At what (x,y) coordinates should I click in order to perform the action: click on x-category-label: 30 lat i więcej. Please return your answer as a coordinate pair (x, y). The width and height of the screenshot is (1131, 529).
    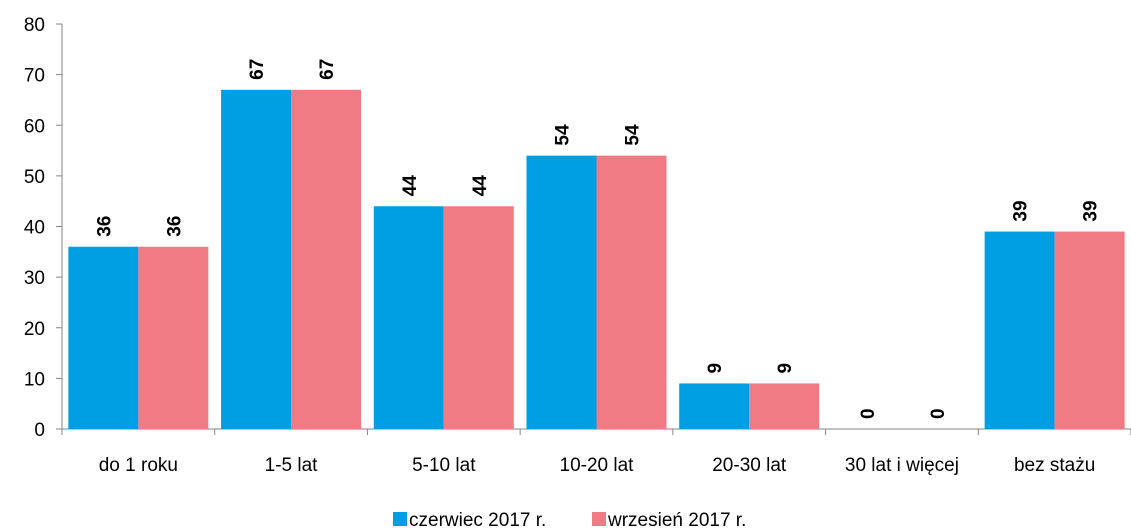
    Looking at the image, I should click on (902, 465).